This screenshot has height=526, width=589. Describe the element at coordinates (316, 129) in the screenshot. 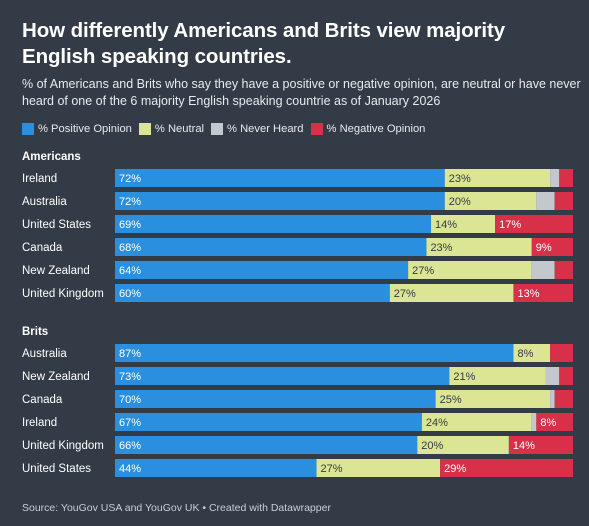

I see `legend-swatch-negative` at that location.